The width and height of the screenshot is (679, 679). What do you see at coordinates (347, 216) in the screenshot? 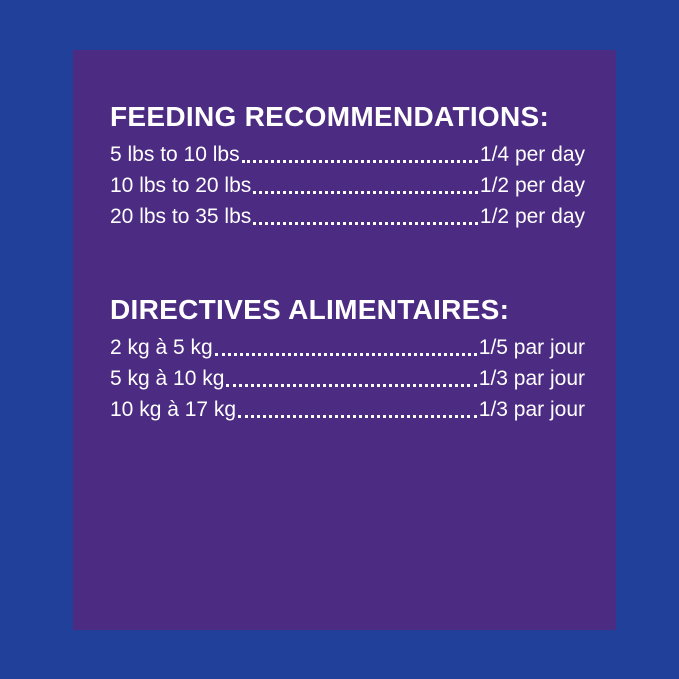
I see `feeding-row: 20 lbs to 35 lbs 1/2 per day` at bounding box center [347, 216].